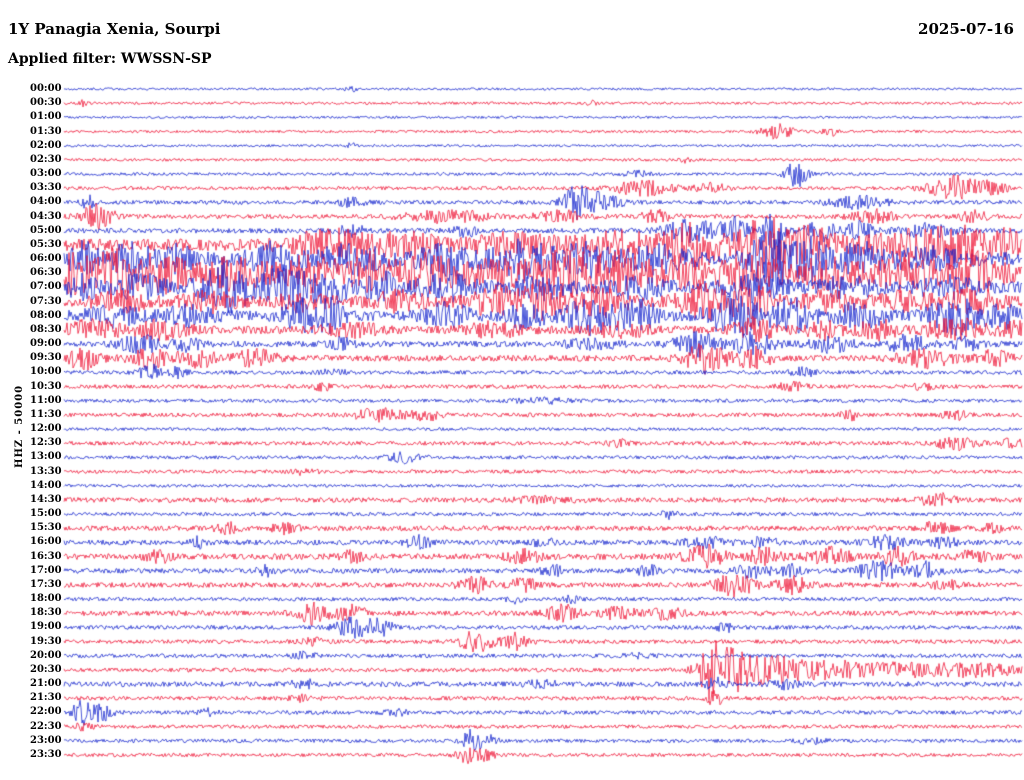  Describe the element at coordinates (46, 443) in the screenshot. I see `time-label: 12:30` at that location.